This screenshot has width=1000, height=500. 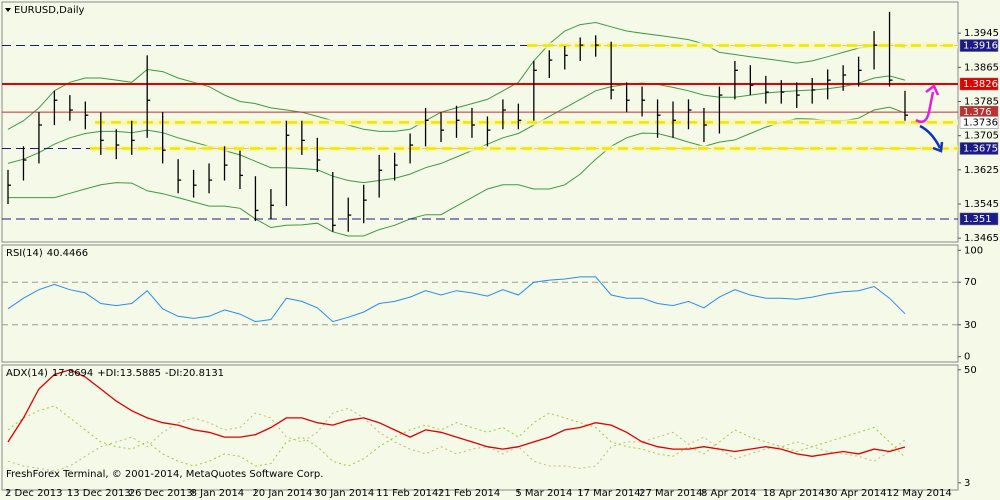 I want to click on series-value: 17.8694, so click(x=72, y=373).